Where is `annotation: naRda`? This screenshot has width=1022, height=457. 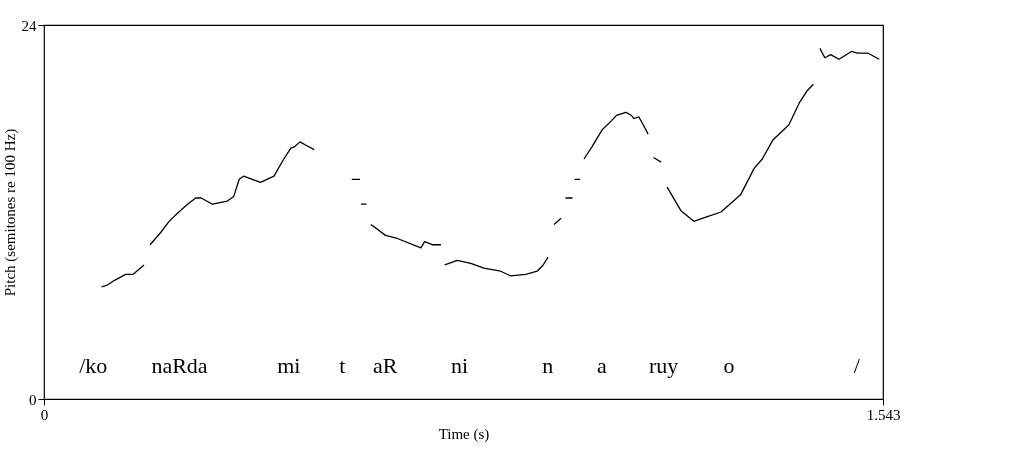 annotation: naRda is located at coordinates (179, 366).